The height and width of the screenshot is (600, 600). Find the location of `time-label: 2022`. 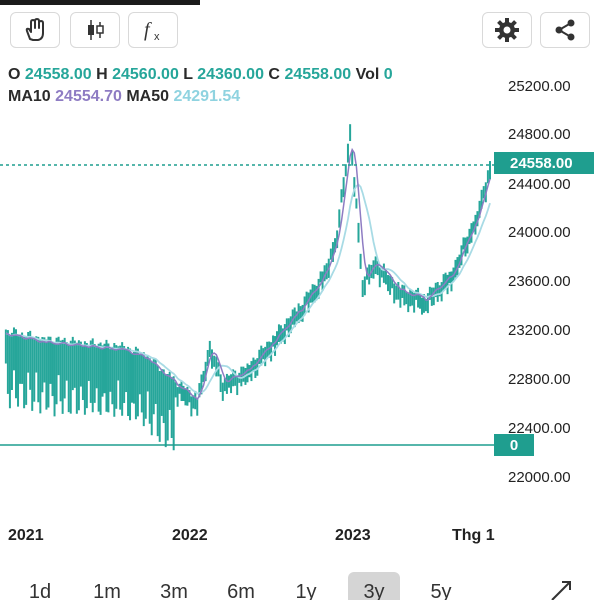

time-label: 2022 is located at coordinates (190, 535).